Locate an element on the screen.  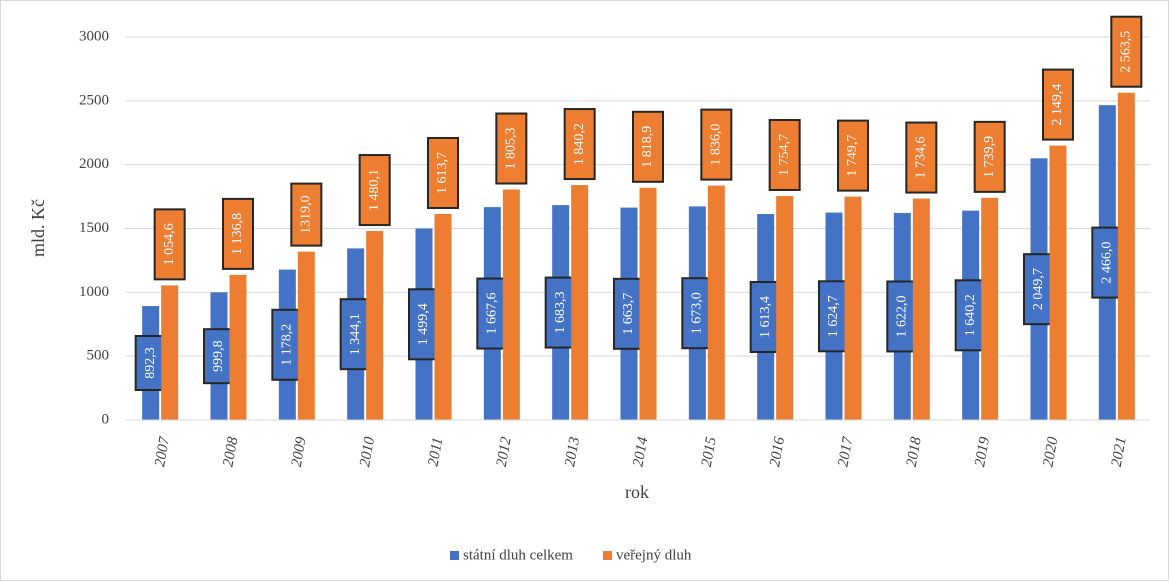
data-label: 1 683,3 is located at coordinates (560, 313).